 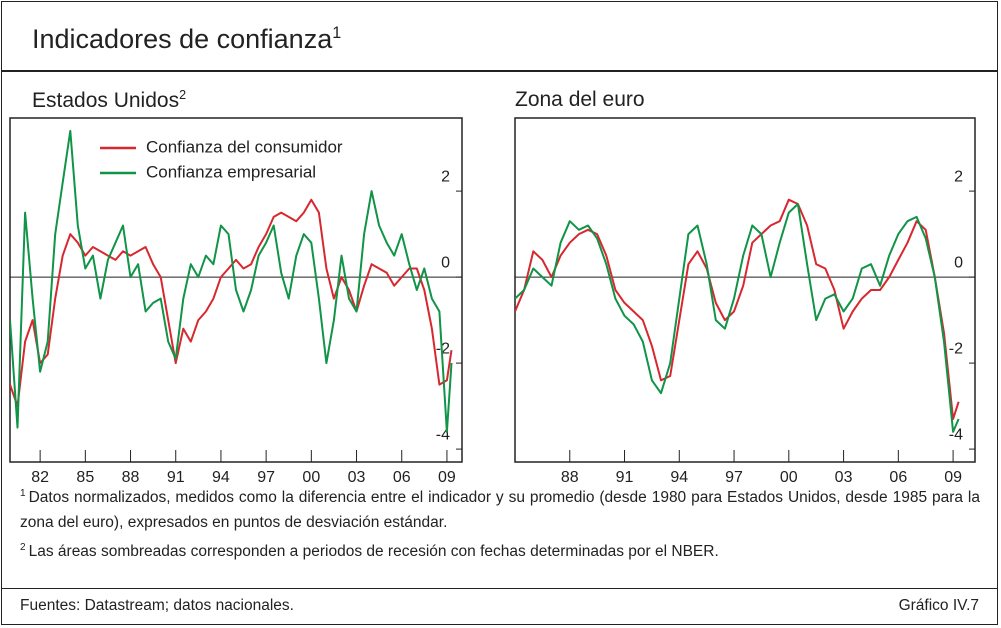 I want to click on footnote-mark: 1, so click(x=23, y=493).